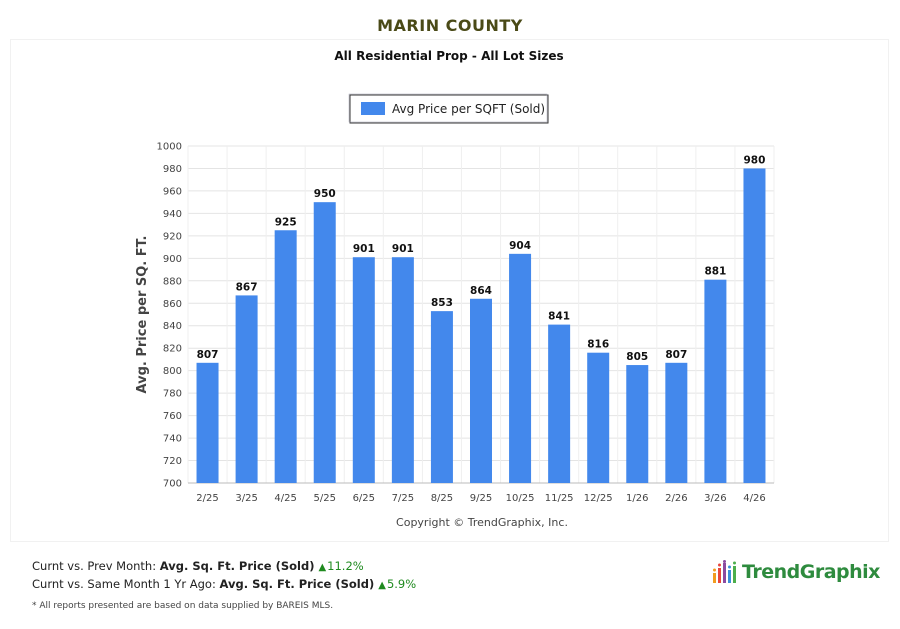 The width and height of the screenshot is (900, 629). What do you see at coordinates (172, 371) in the screenshot?
I see `y-tick-label: 800` at bounding box center [172, 371].